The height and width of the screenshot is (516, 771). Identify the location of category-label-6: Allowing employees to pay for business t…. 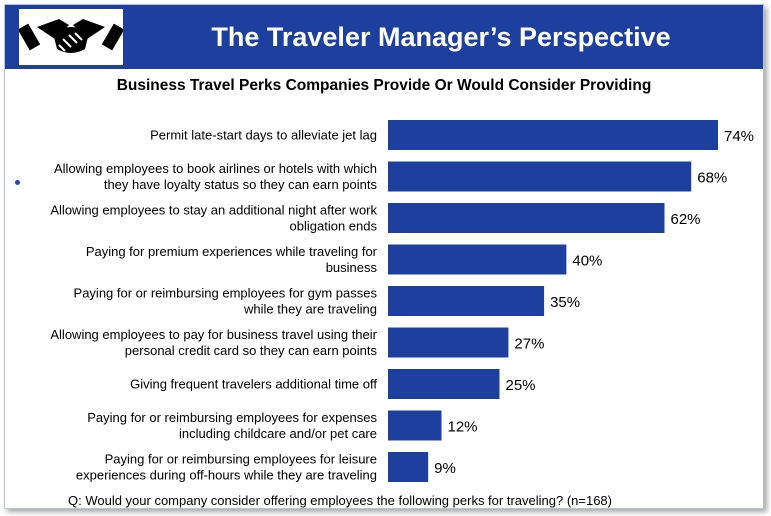
(213, 342).